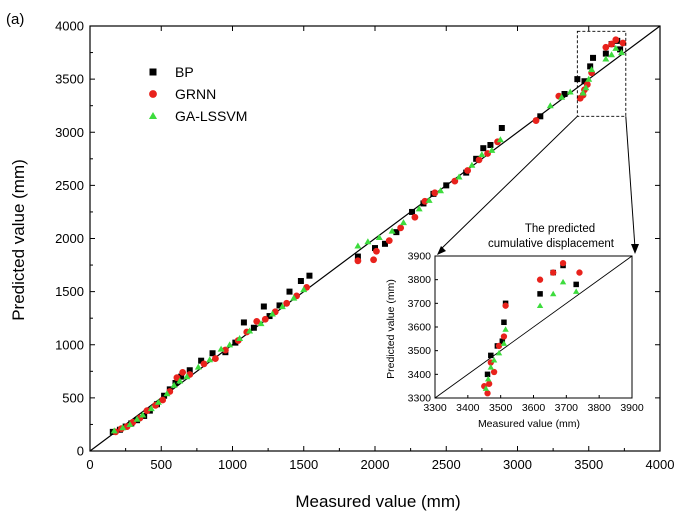 Image resolution: width=683 pixels, height=516 pixels. Describe the element at coordinates (15, 19) in the screenshot. I see `panel-label: (a)` at that location.